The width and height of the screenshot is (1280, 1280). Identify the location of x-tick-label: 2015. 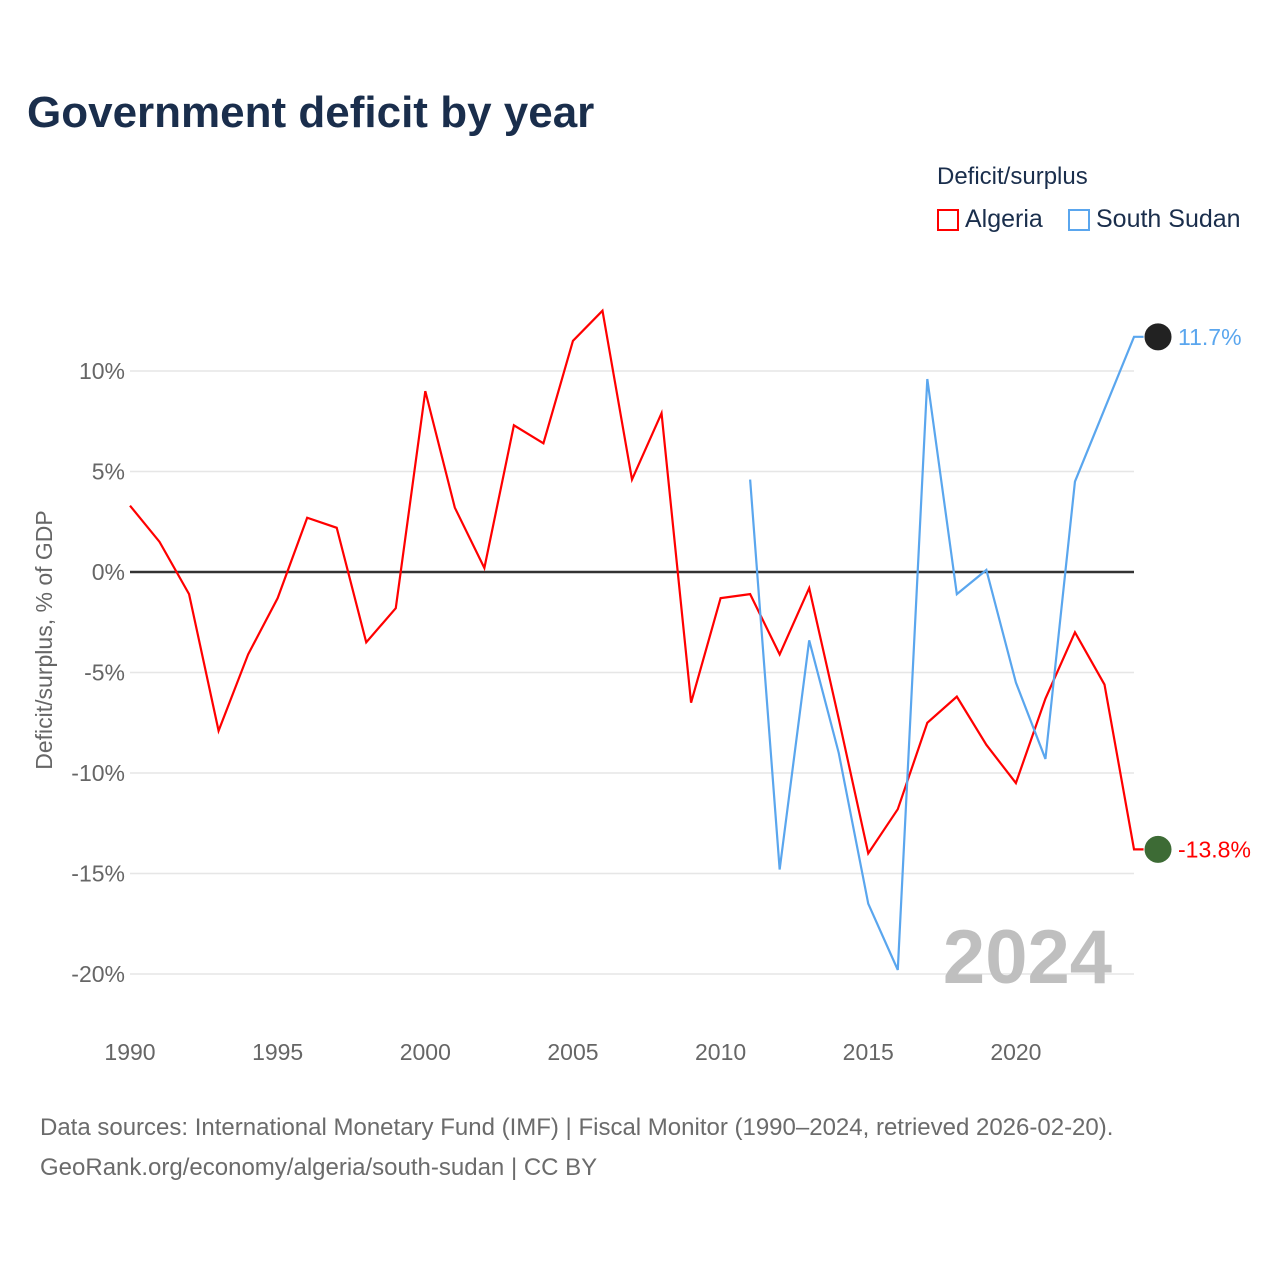
(868, 1052).